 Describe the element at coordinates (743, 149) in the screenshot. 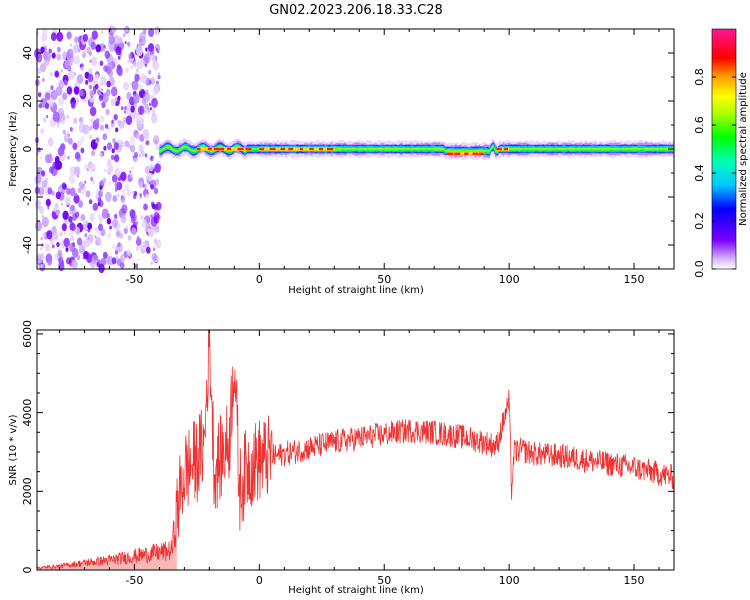

I see `colorbar-label: Normalized spectral amplitude` at that location.